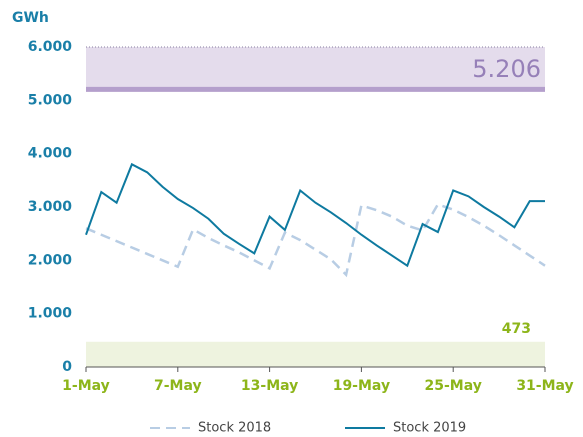 The image size is (583, 437). What do you see at coordinates (50, 154) in the screenshot?
I see `y-tick-label: 4.000` at bounding box center [50, 154].